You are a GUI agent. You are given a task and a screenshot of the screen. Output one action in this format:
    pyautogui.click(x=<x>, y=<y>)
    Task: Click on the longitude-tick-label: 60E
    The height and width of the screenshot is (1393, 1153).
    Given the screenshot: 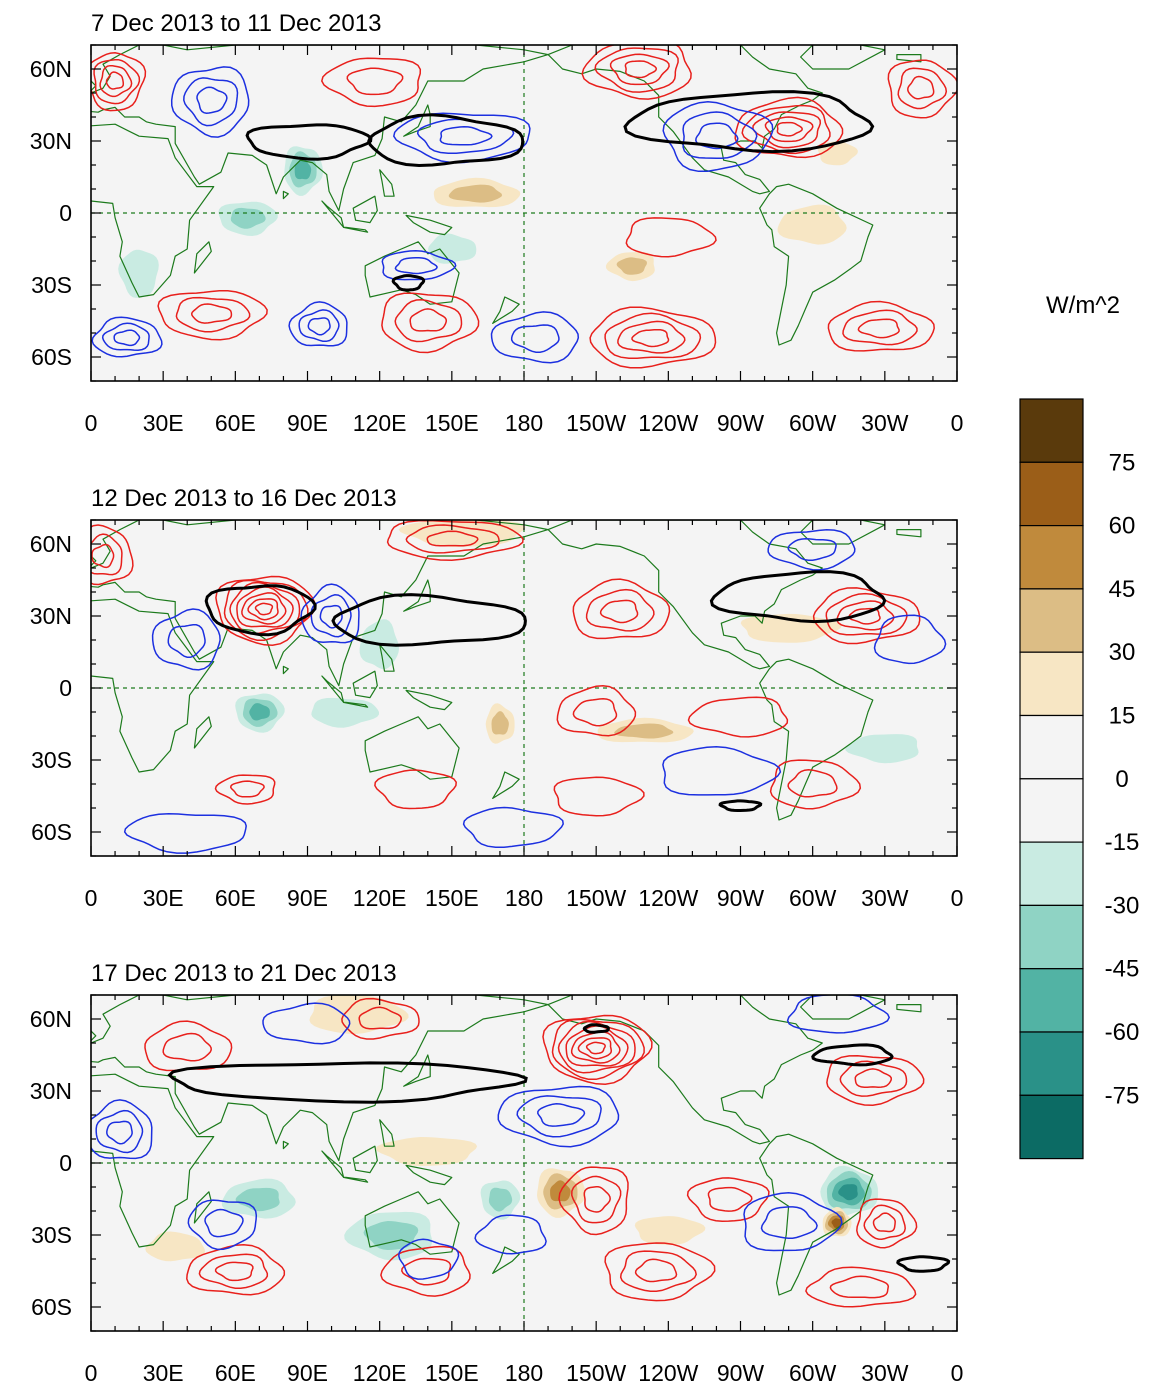 What is the action you would take?
    pyautogui.click(x=235, y=898)
    